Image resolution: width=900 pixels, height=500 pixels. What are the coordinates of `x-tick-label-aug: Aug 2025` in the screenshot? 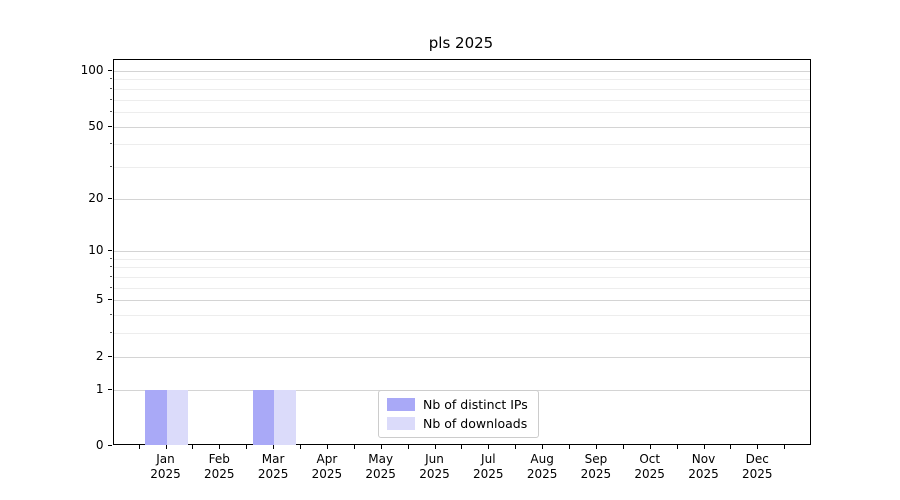 It's located at (542, 466).